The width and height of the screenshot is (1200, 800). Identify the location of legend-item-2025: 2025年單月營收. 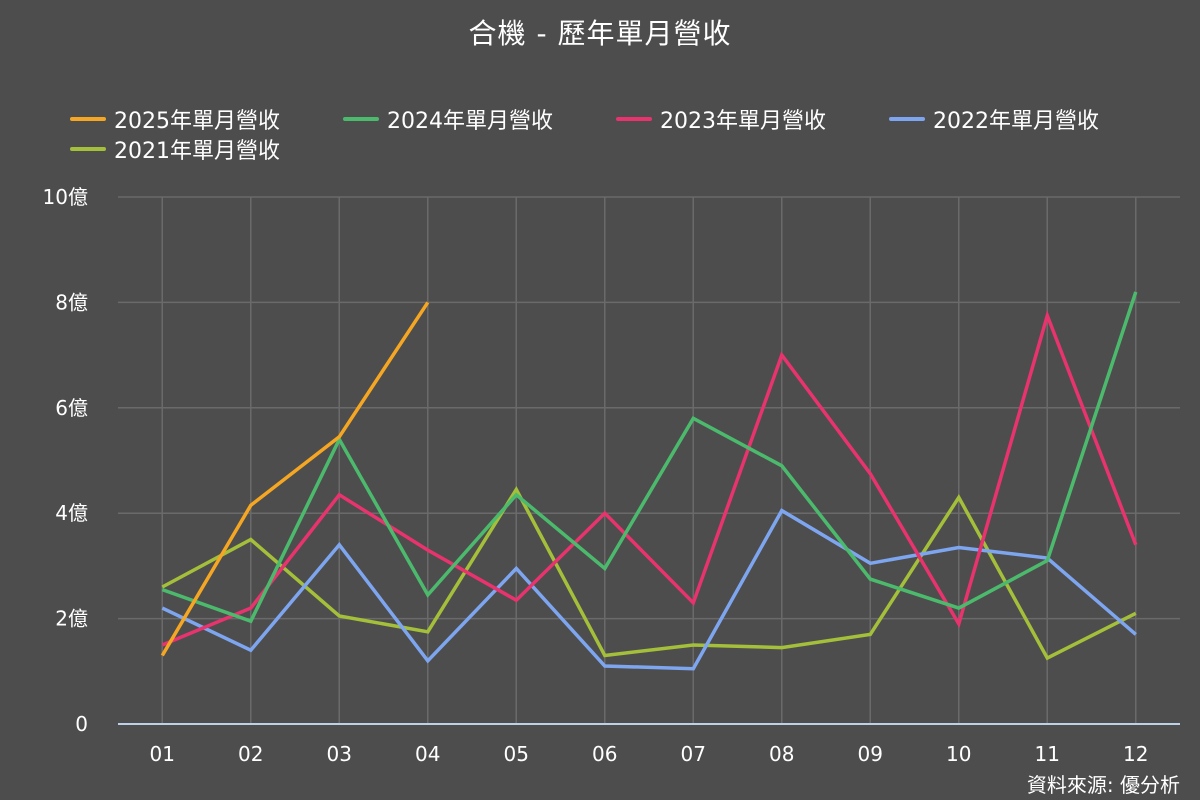
(206, 119).